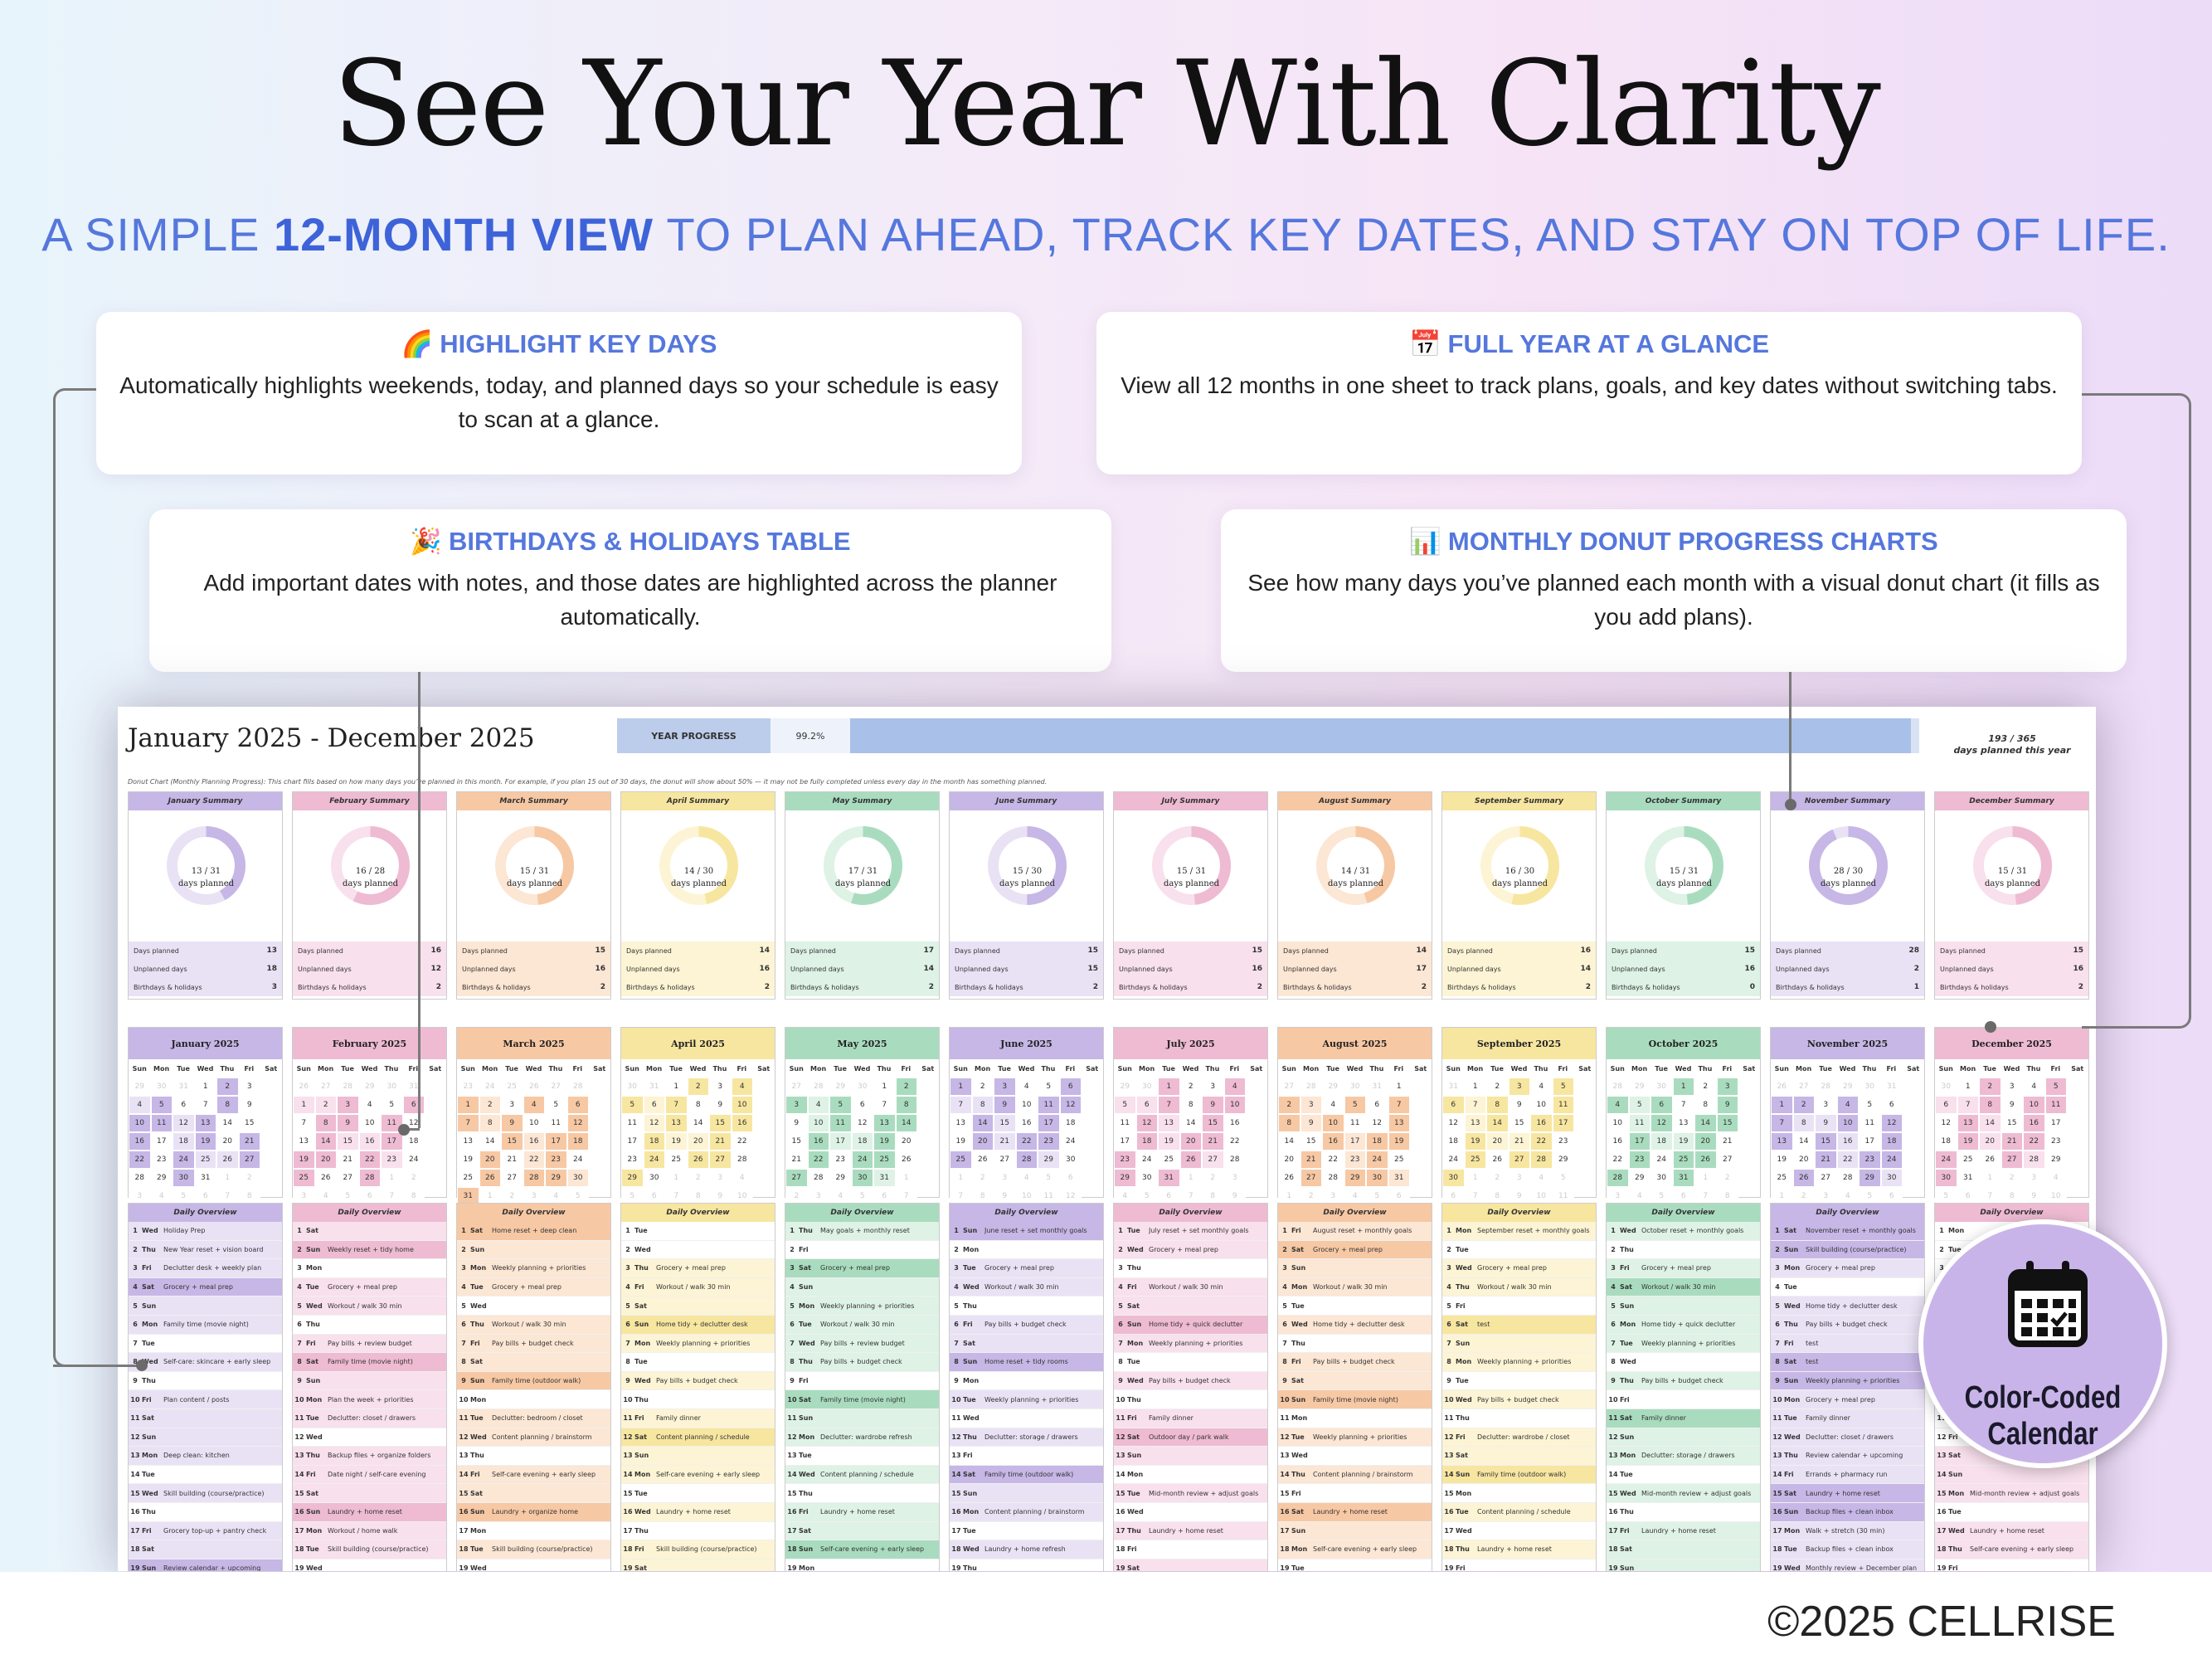  Describe the element at coordinates (1683, 1160) in the screenshot. I see `day-cell: 25` at that location.